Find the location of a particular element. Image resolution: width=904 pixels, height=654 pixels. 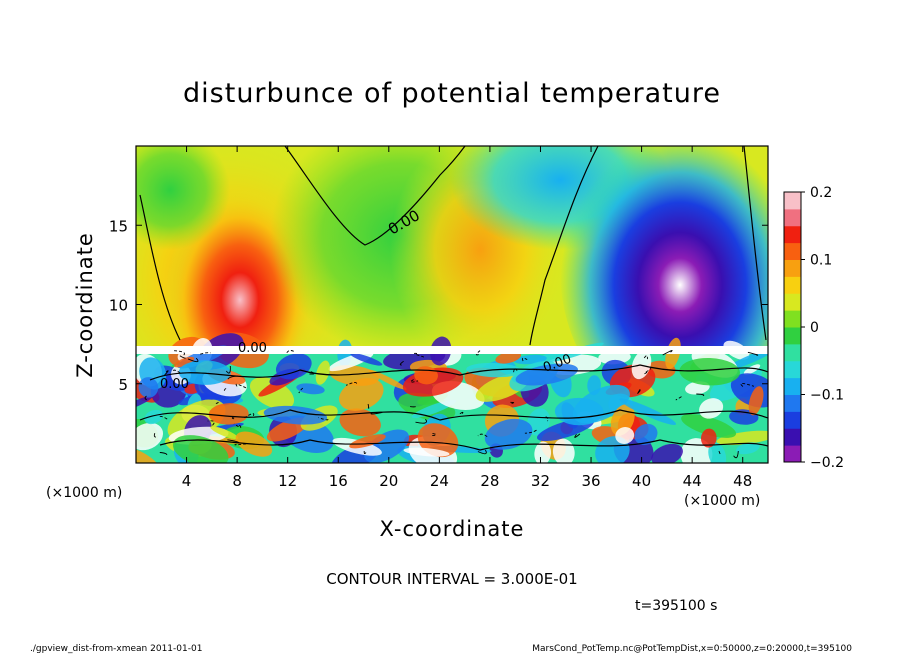

colorbar: 0.2 0.1 0 −0.1 −0.2 is located at coordinates (813, 328).